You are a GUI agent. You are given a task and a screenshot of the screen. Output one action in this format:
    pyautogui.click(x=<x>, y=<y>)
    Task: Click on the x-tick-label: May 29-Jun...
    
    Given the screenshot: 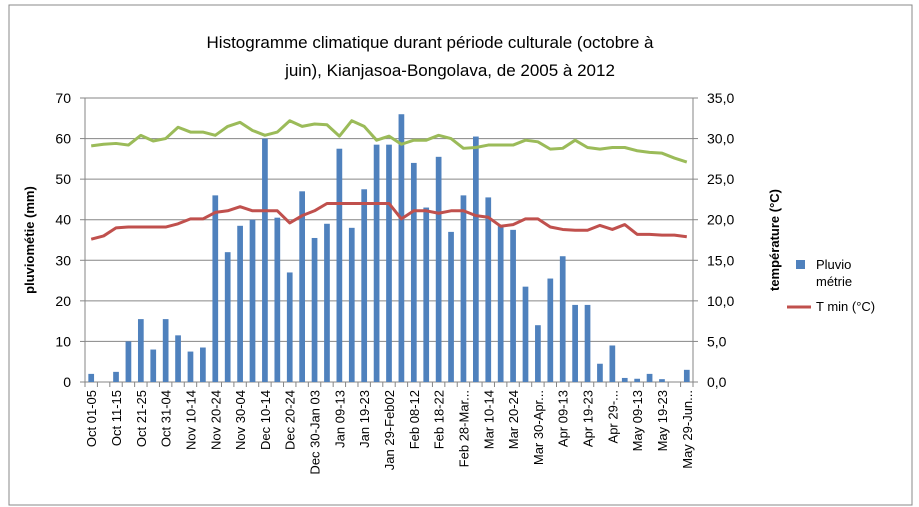 What is the action you would take?
    pyautogui.click(x=687, y=429)
    